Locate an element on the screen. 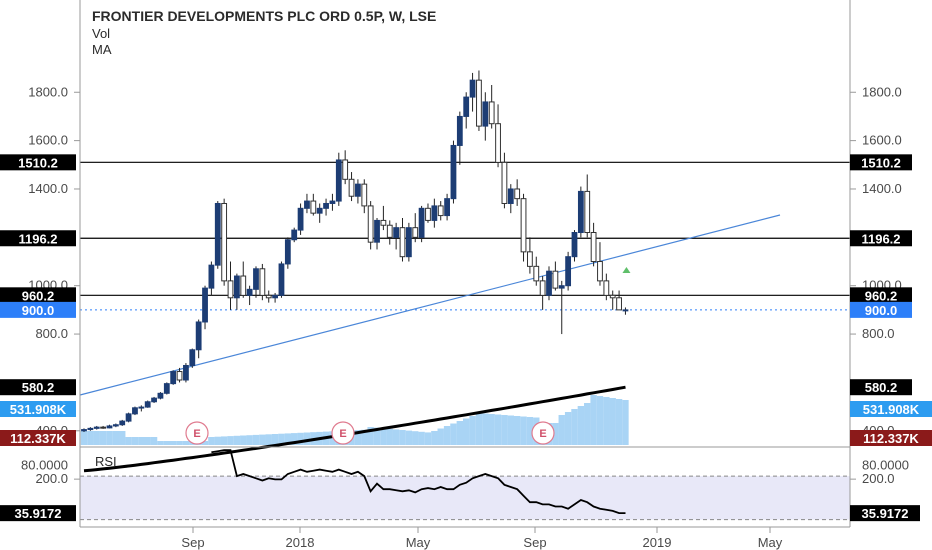  ma-indicator-label: MA is located at coordinates (102, 49).